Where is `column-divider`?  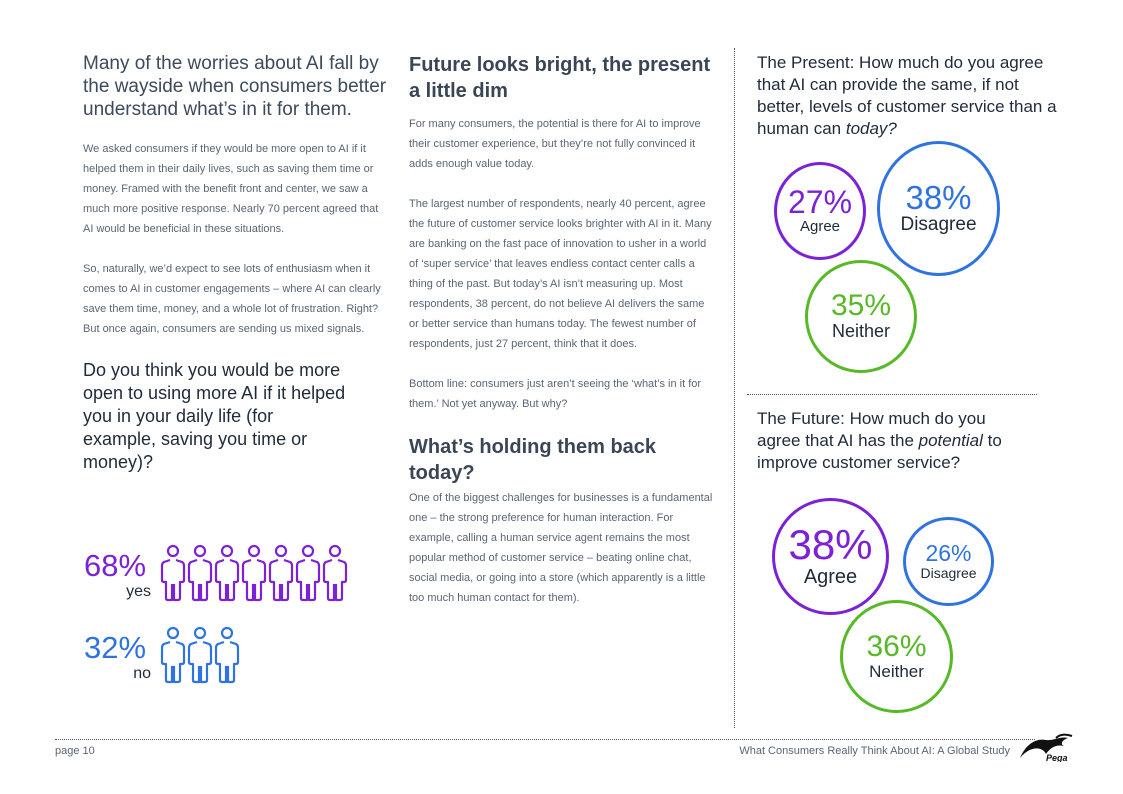 column-divider is located at coordinates (734, 388).